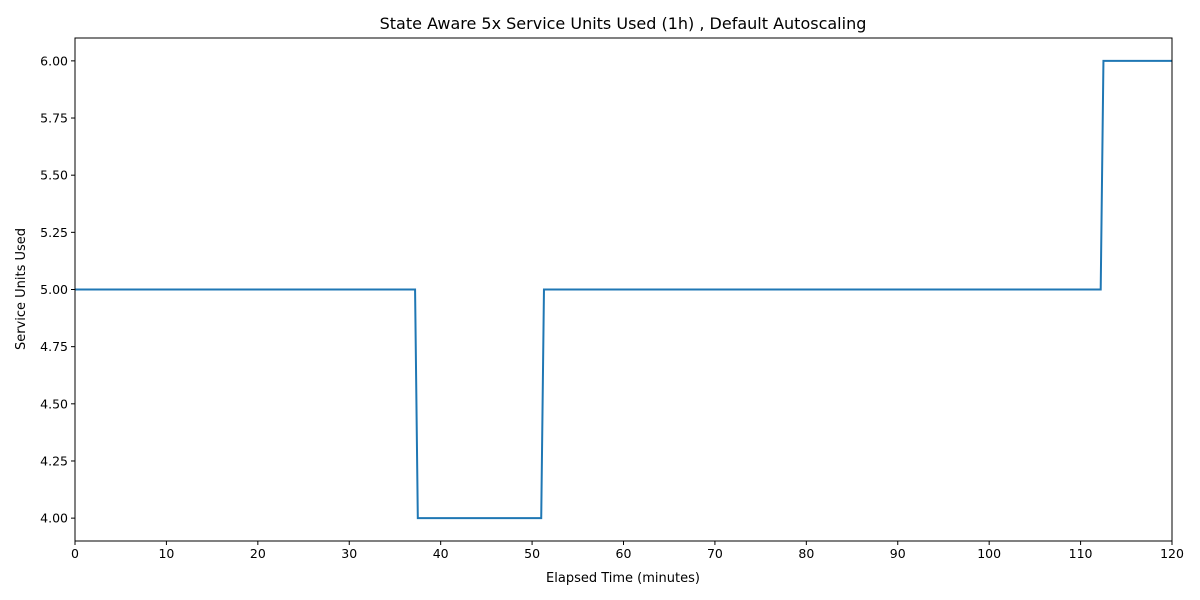 The width and height of the screenshot is (1200, 600). Describe the element at coordinates (54, 403) in the screenshot. I see `y-tick-label: 4.50` at that location.